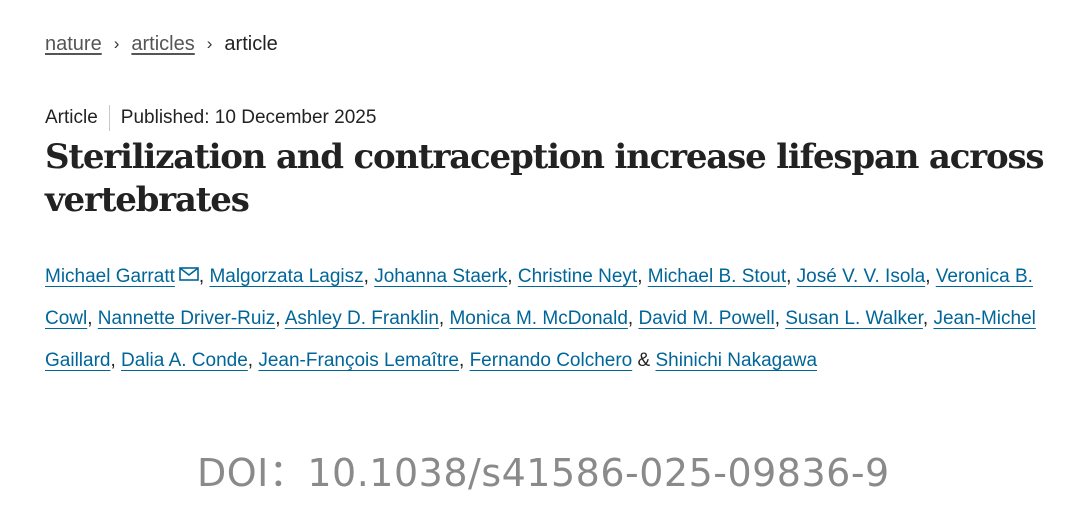 The image size is (1080, 507). I want to click on breadcrumb-current: article, so click(251, 44).